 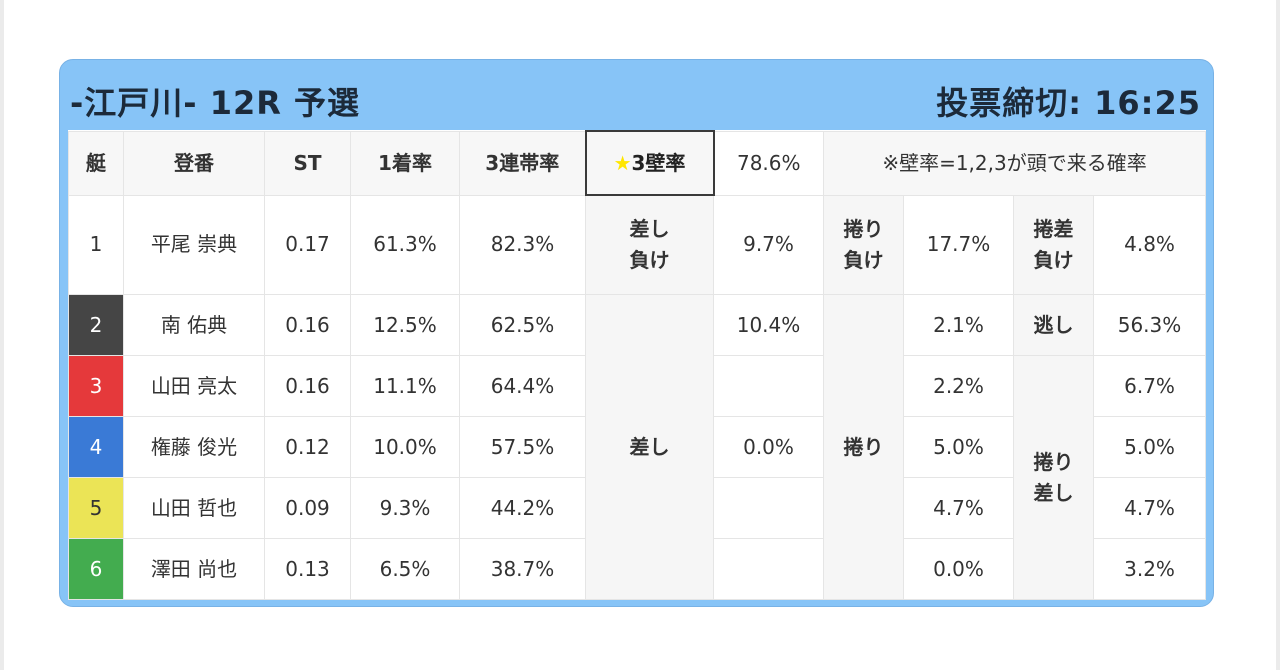 I want to click on makurisashi-value: 4.7%, so click(x=1149, y=508).